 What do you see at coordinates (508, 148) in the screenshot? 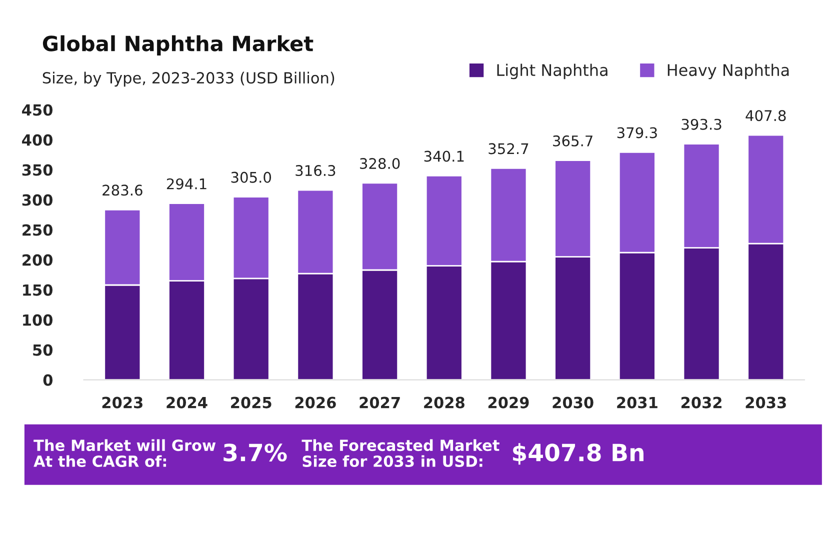
I see `total-label: 352.7` at bounding box center [508, 148].